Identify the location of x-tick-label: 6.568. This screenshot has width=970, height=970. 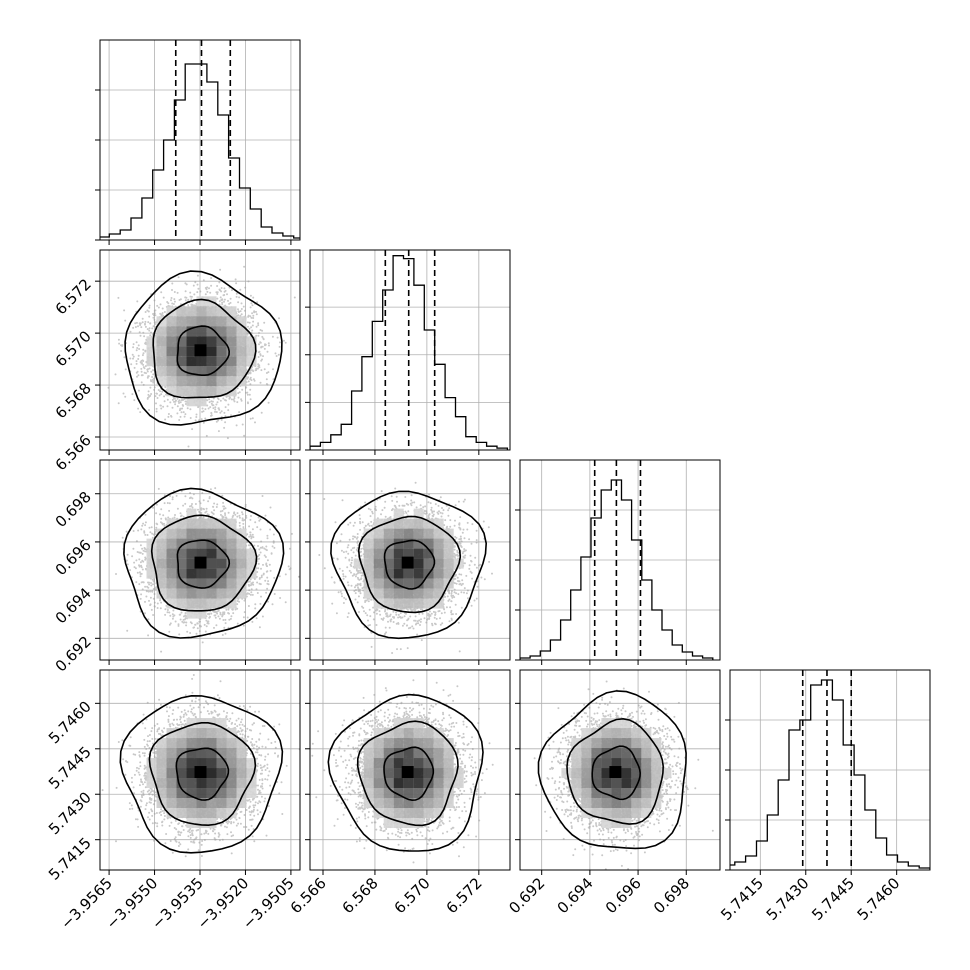
(360, 895).